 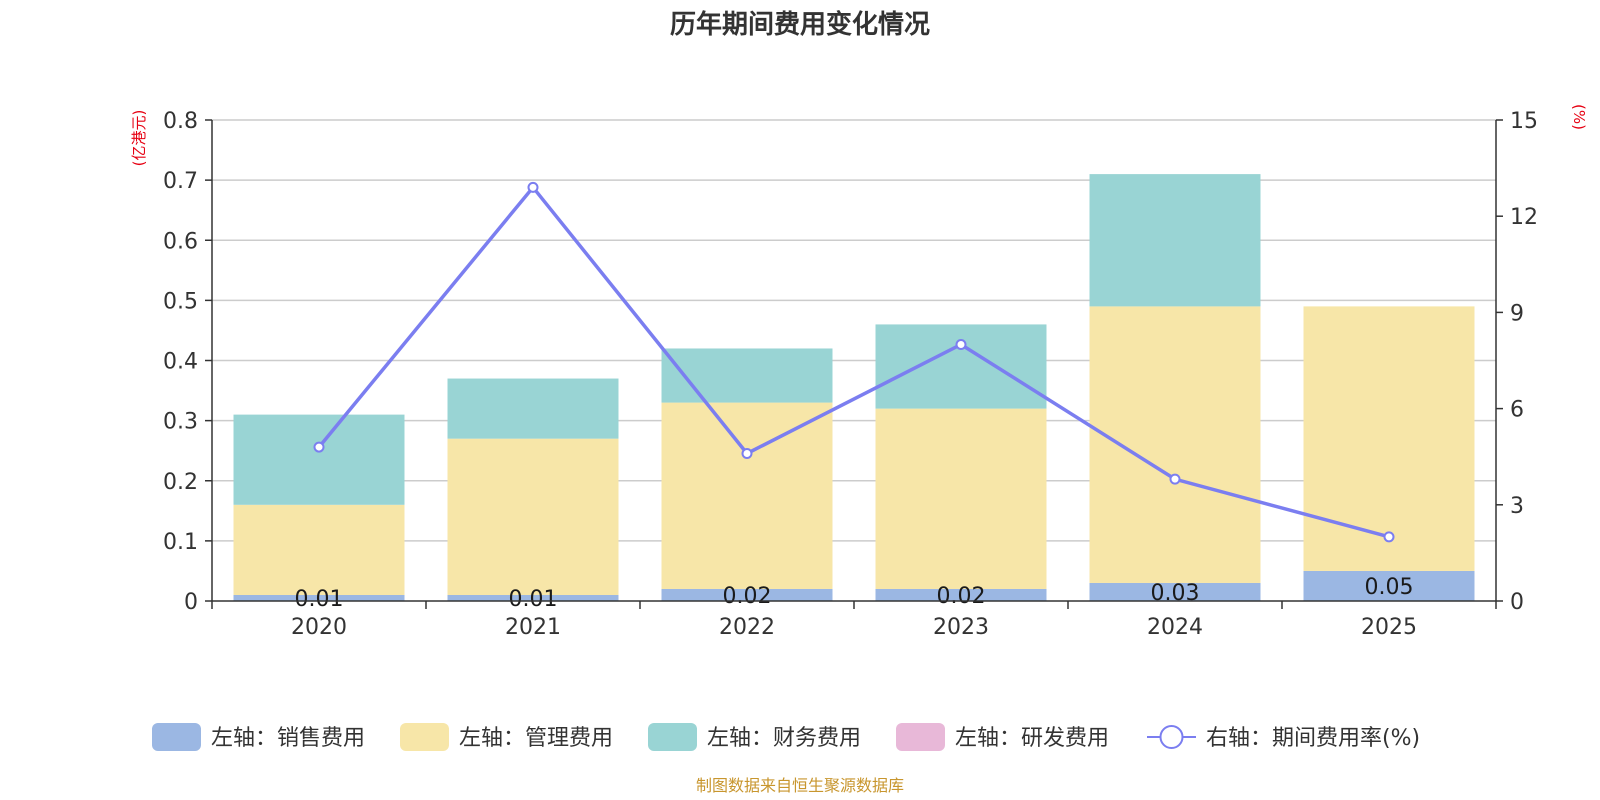 I want to click on right-tick-label: 12, so click(x=1524, y=217).